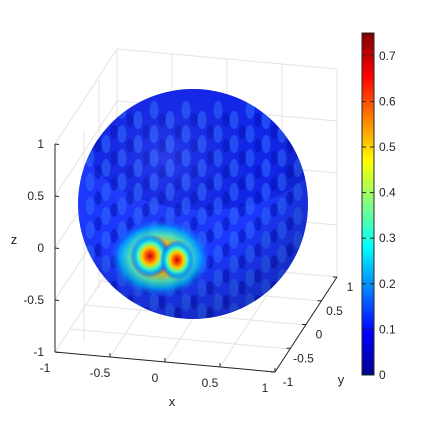 The height and width of the screenshot is (428, 423). I want to click on z-tick-label: -1, so click(38, 352).